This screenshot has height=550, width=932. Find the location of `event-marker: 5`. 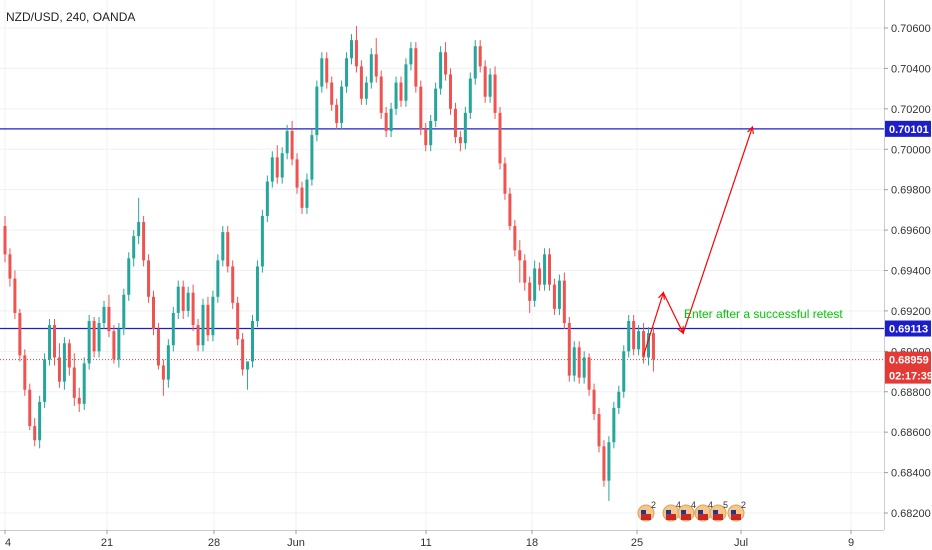

event-marker: 5 is located at coordinates (718, 511).